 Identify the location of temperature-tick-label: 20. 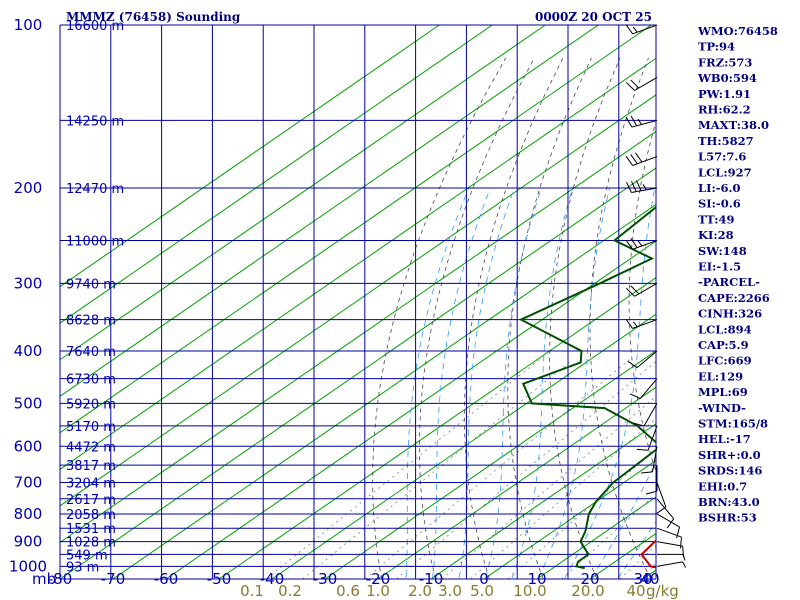
(589, 579).